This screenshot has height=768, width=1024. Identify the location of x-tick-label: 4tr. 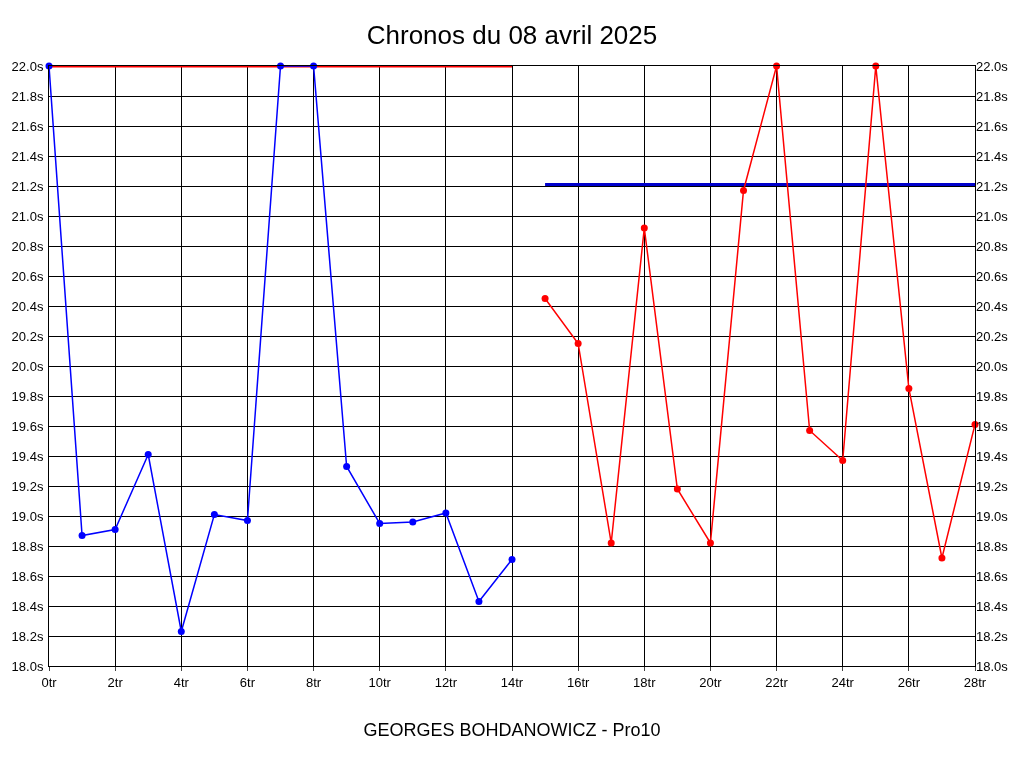
(181, 682).